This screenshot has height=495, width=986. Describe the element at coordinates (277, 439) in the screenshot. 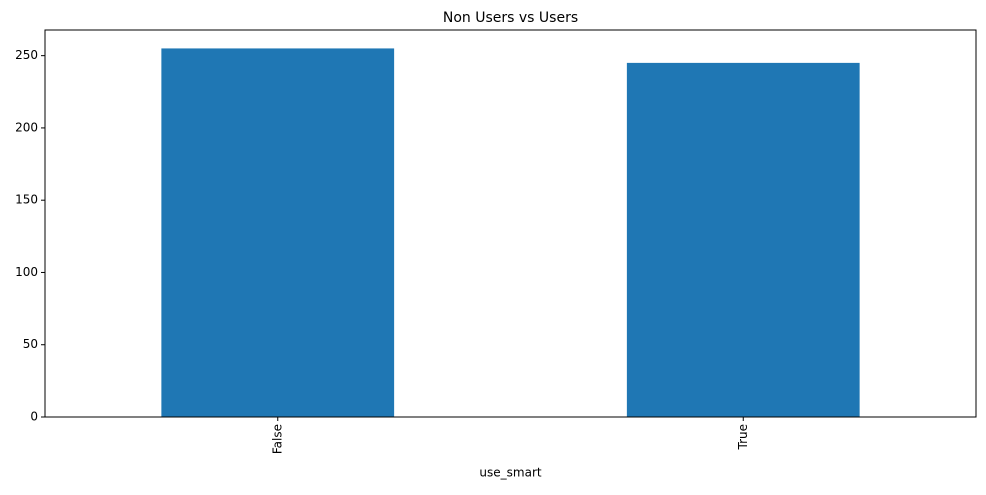

I see `x-tick-label: False` at that location.